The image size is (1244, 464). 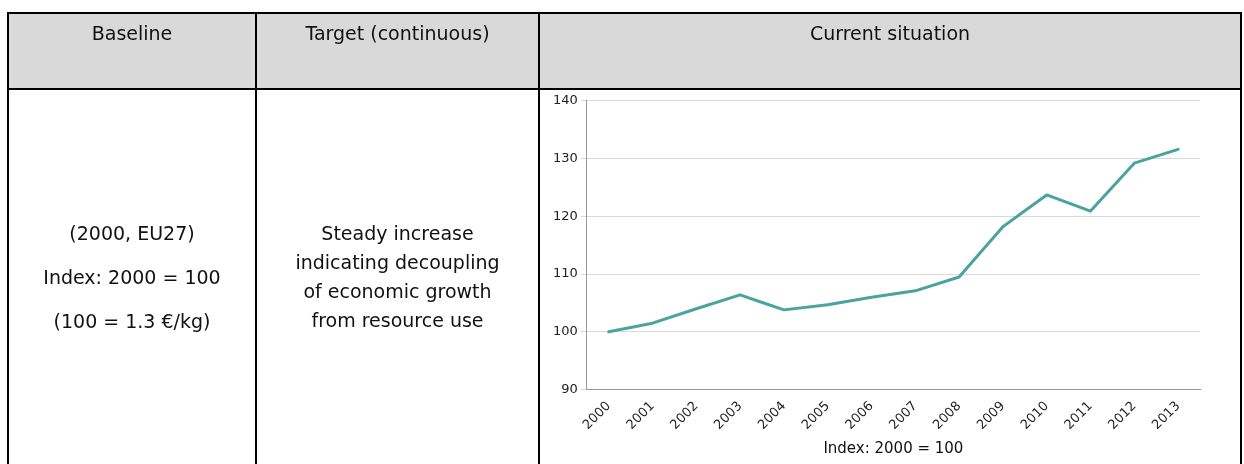 What do you see at coordinates (565, 331) in the screenshot?
I see `y-tick-label: 100` at bounding box center [565, 331].